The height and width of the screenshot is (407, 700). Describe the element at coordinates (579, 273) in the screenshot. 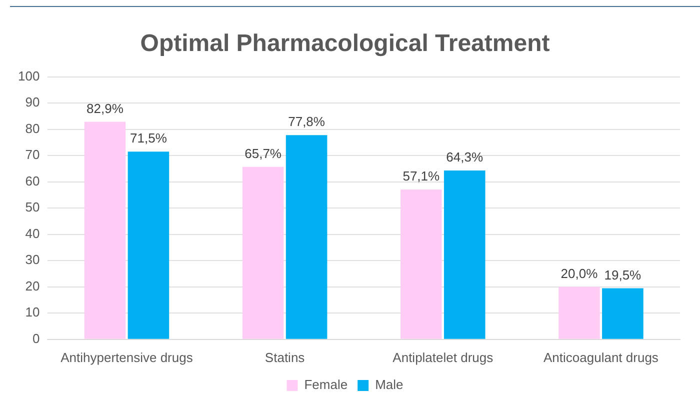

I see `data-label: 20,0%` at that location.